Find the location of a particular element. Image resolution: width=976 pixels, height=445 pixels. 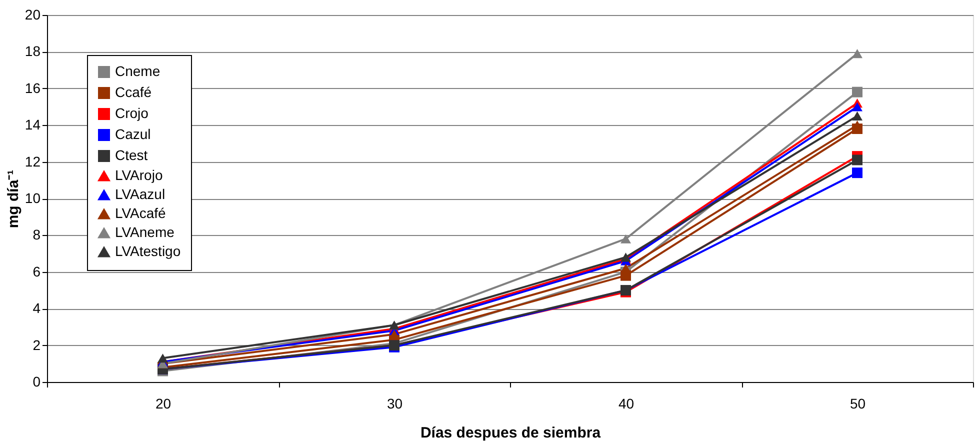

y-tick-label: 10 is located at coordinates (32, 198).